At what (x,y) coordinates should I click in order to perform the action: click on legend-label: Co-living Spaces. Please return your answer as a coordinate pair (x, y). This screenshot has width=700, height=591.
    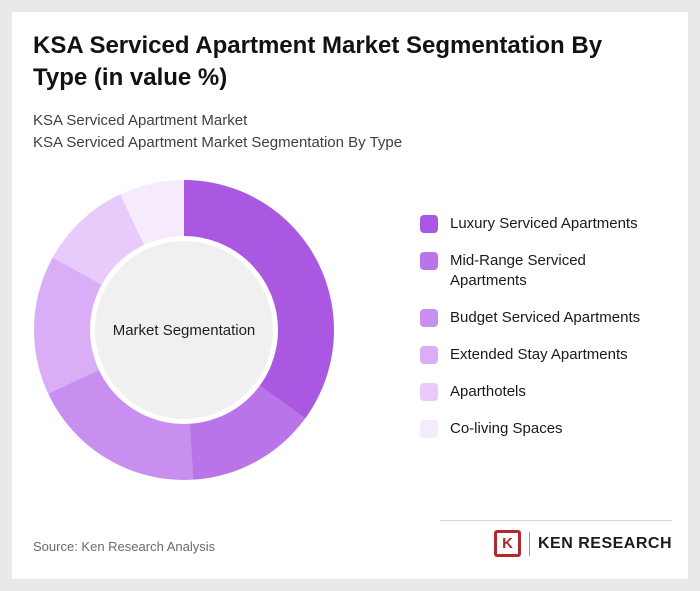
    Looking at the image, I should click on (506, 428).